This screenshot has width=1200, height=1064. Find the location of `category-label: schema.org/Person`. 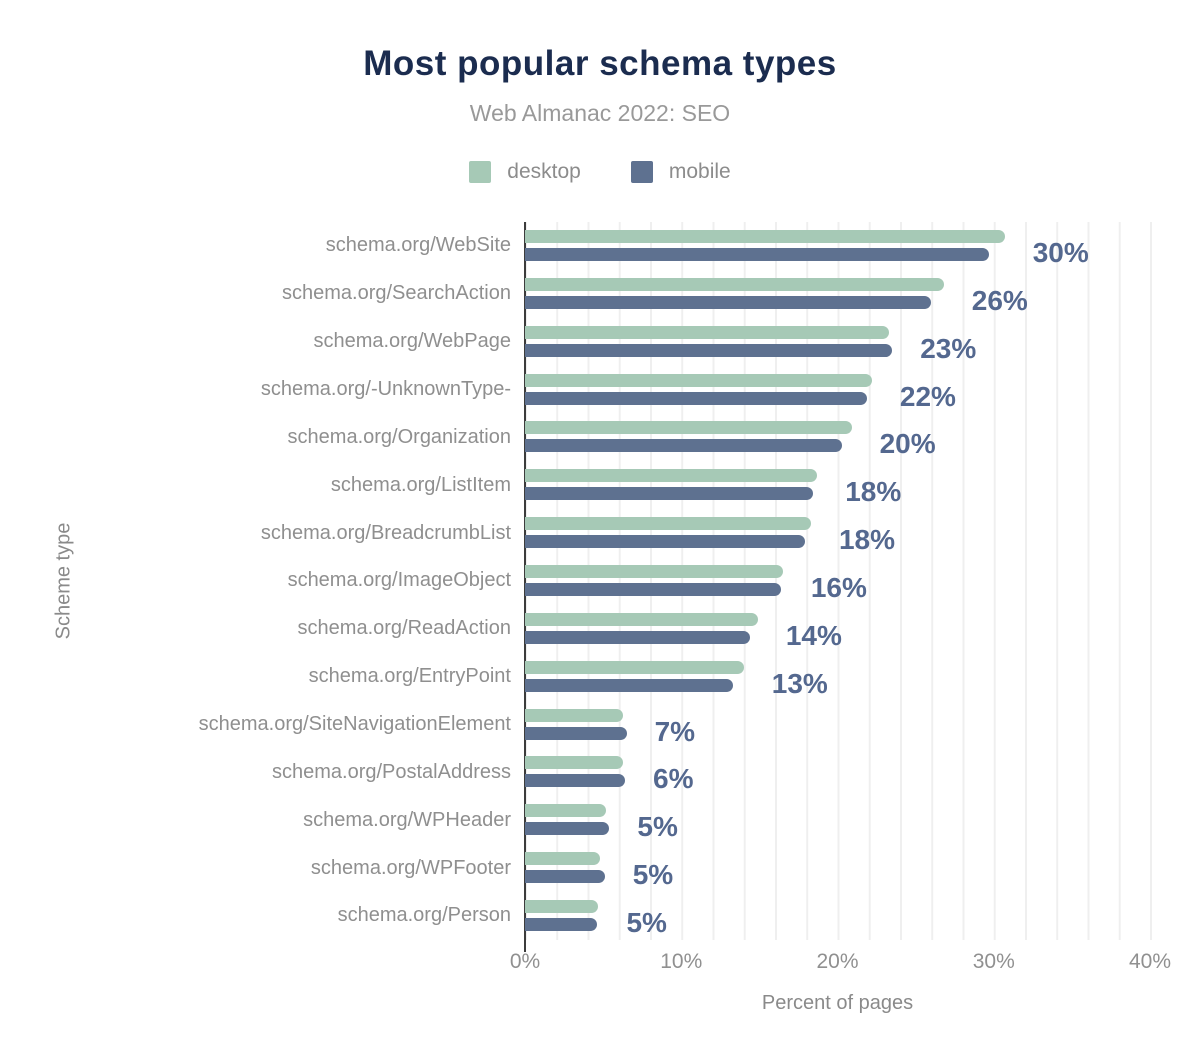

category-label: schema.org/Person is located at coordinates (424, 915).